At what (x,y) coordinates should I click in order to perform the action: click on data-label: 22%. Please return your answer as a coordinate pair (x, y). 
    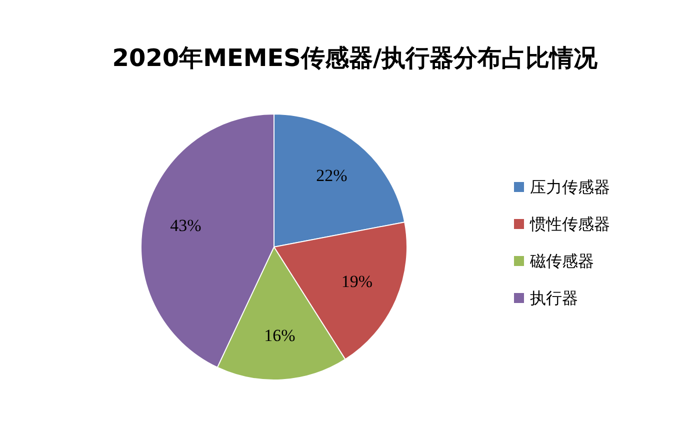
    Looking at the image, I should click on (332, 176).